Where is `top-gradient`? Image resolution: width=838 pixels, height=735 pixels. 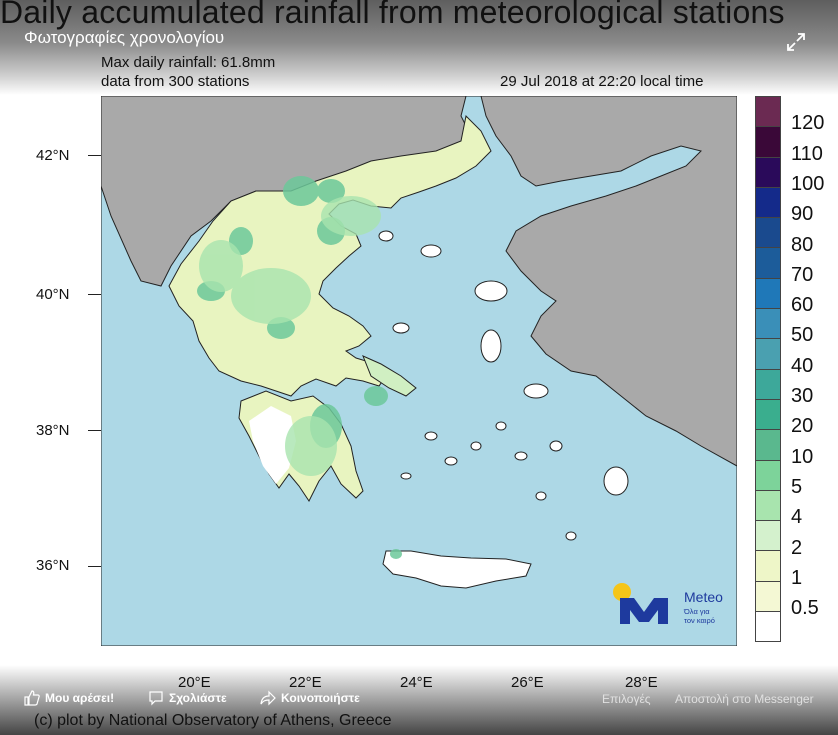 top-gradient is located at coordinates (419, 47).